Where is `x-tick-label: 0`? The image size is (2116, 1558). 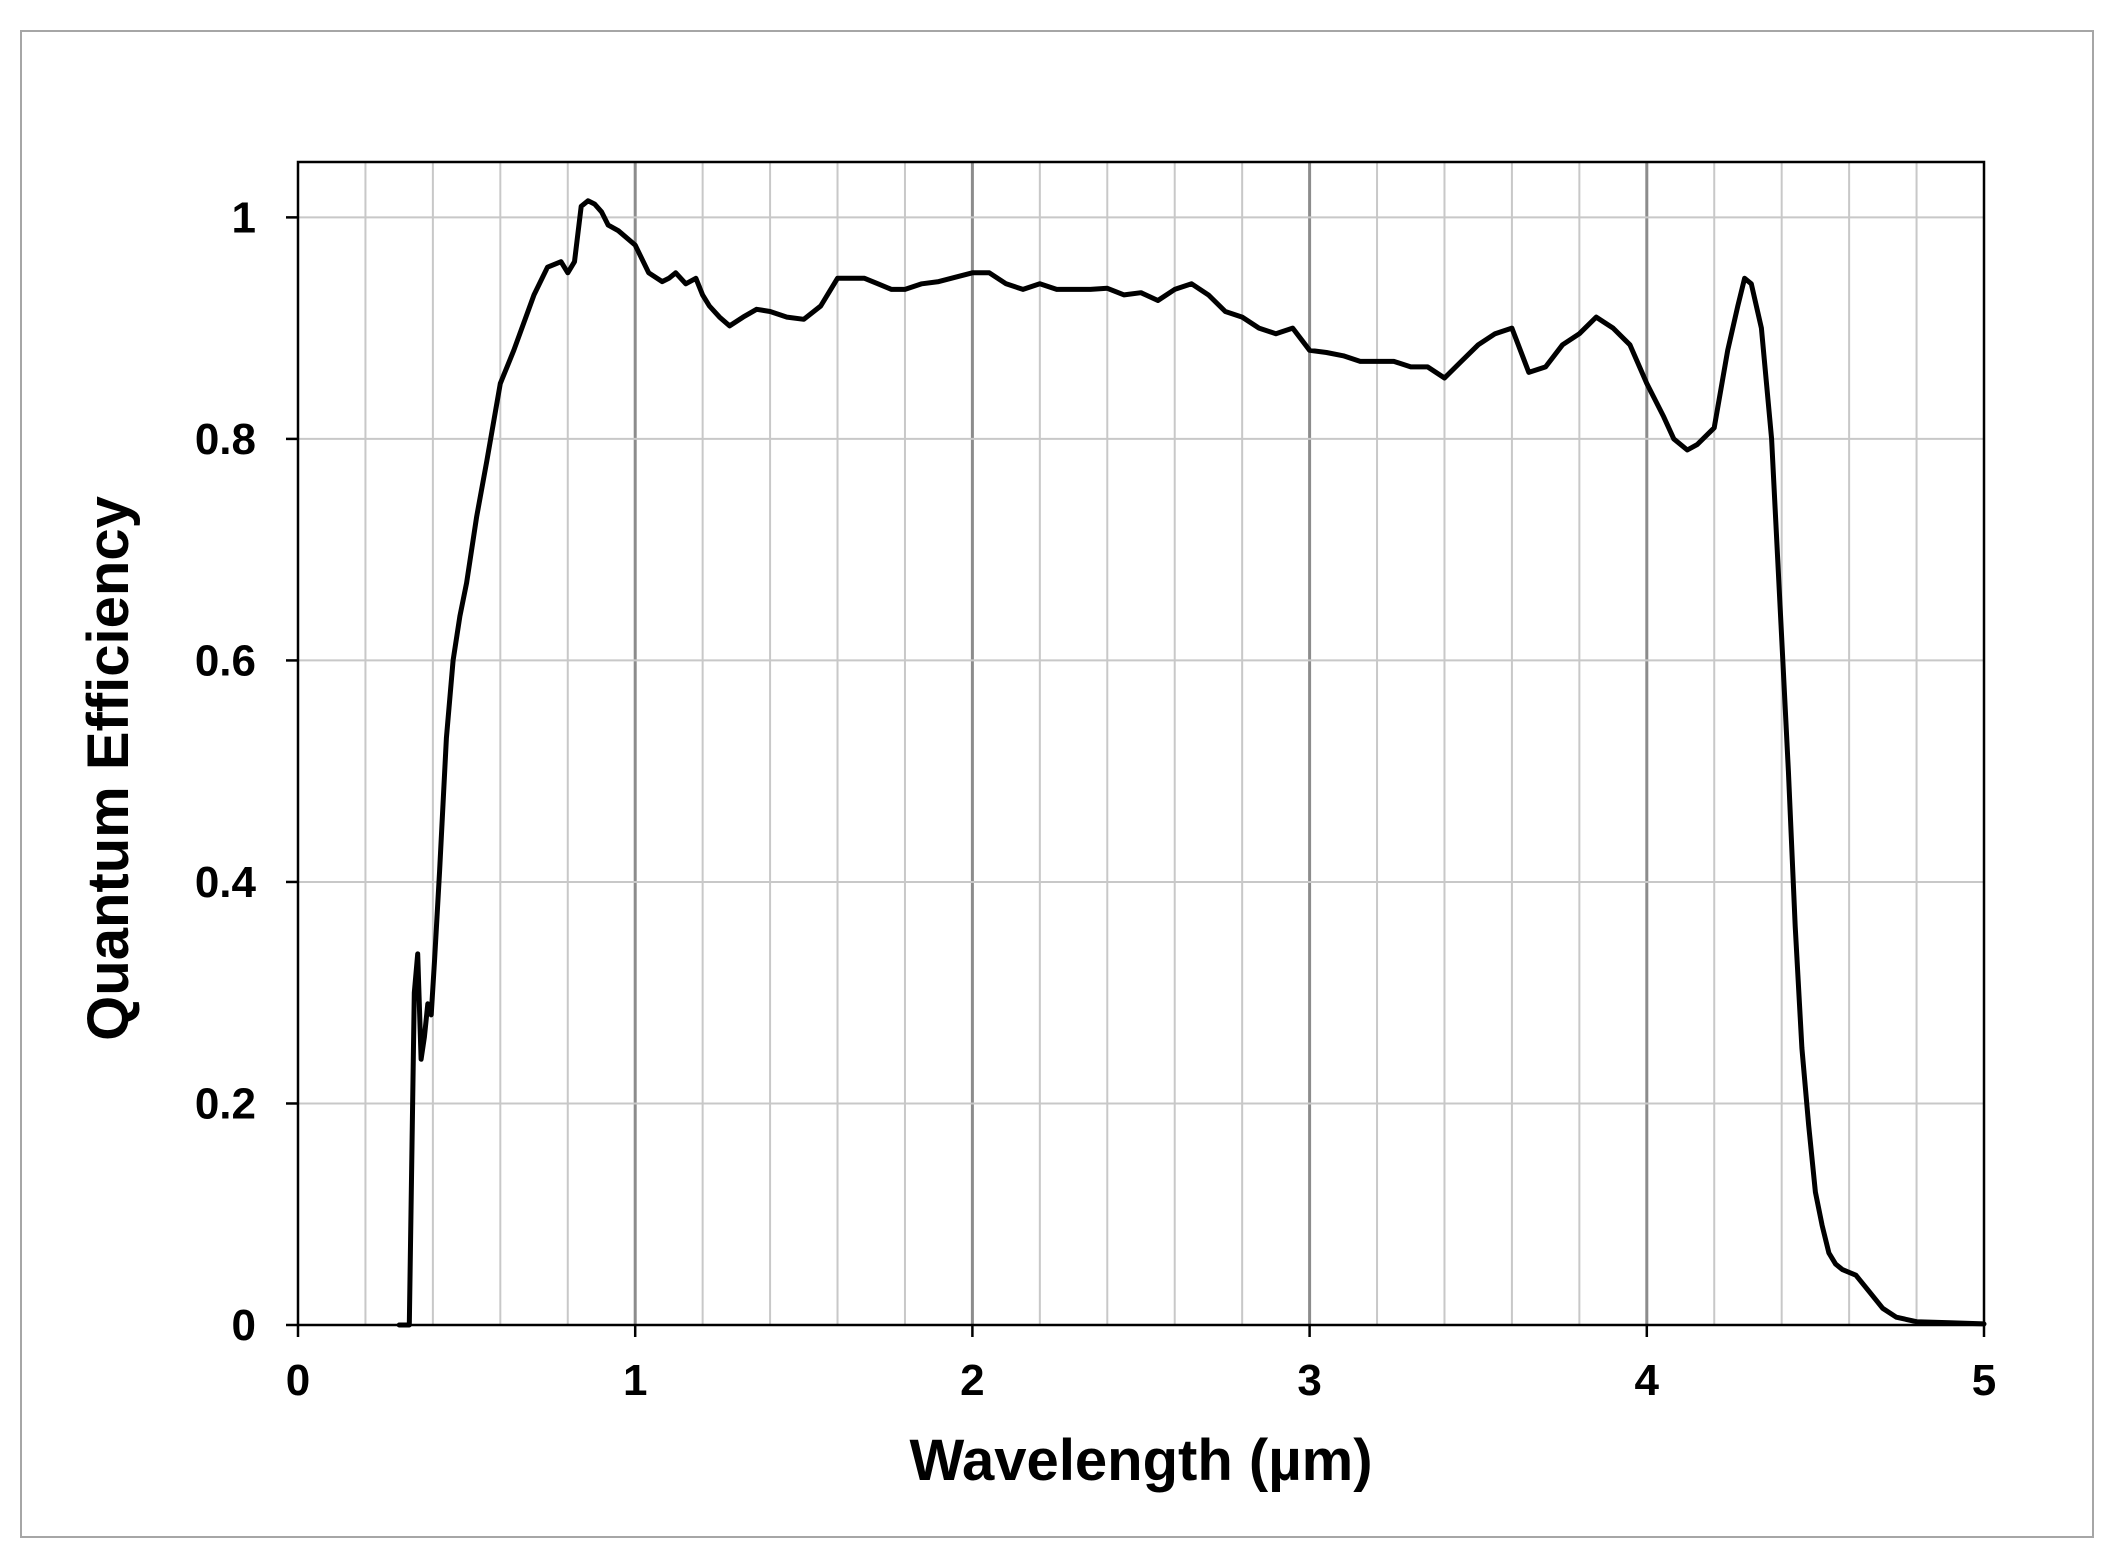
x-tick-label: 0 is located at coordinates (298, 1380).